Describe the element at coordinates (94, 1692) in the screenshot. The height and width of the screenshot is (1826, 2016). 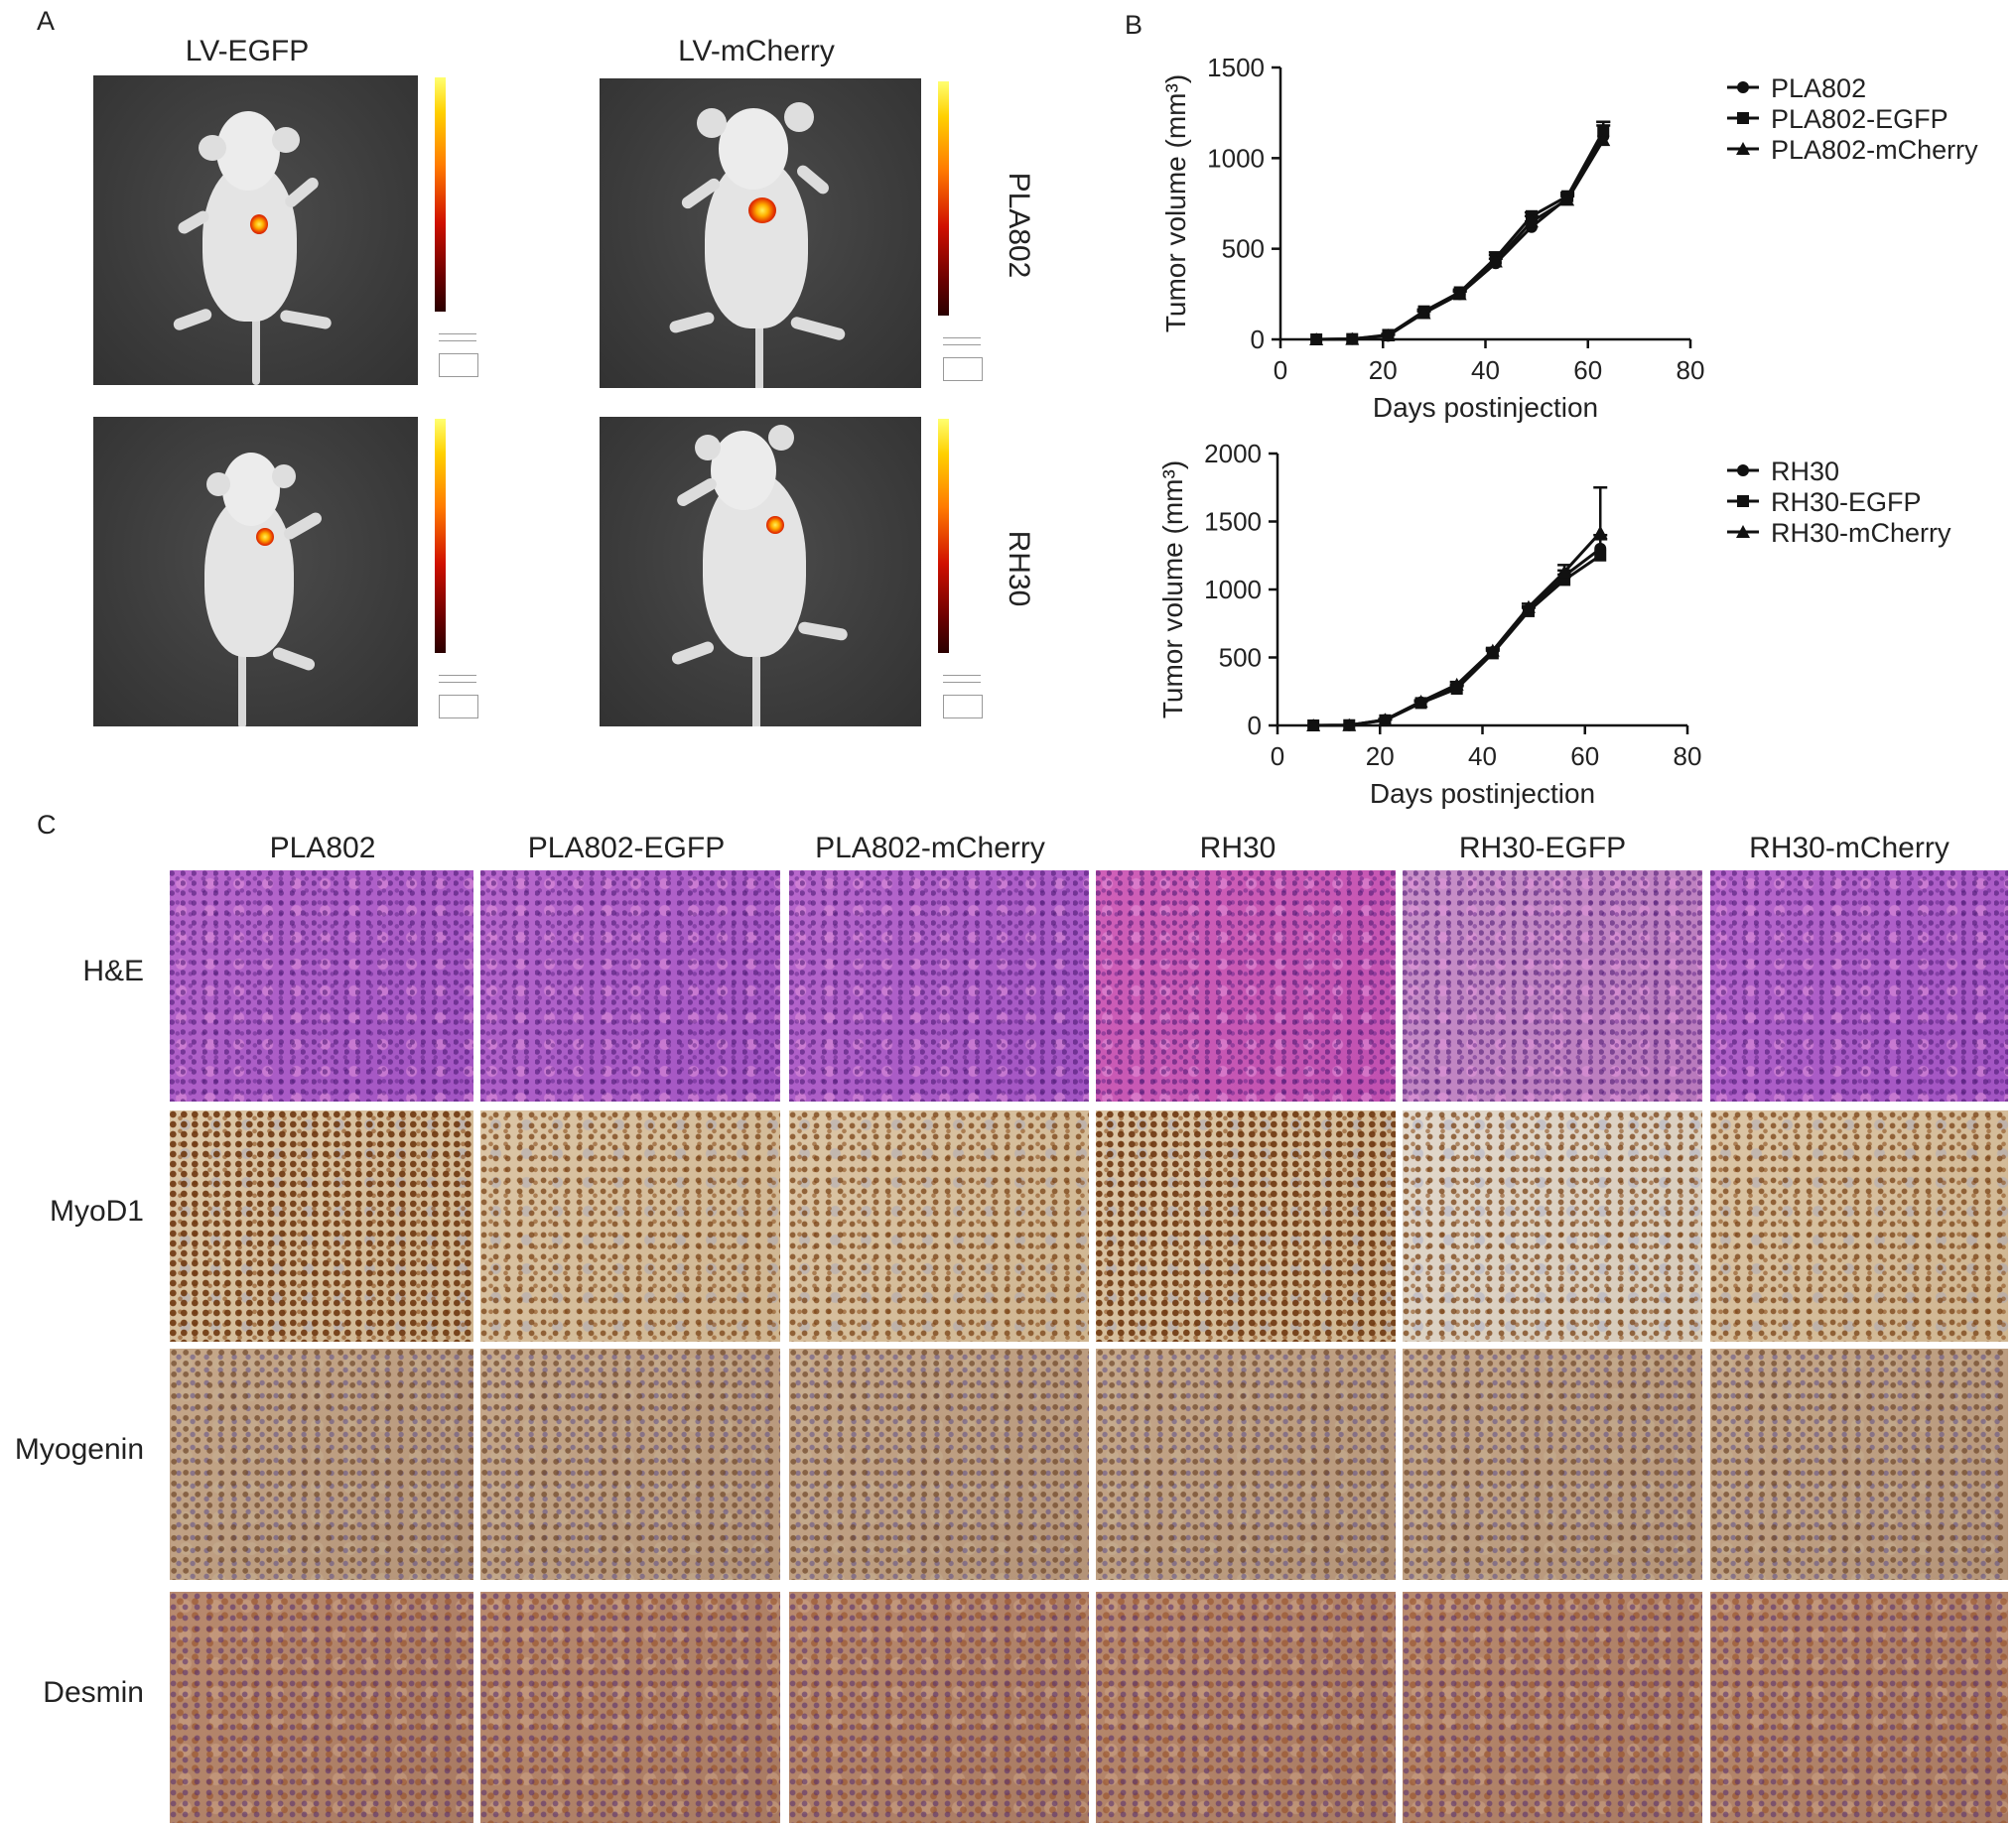
I see `histology-row-label: Desmin` at that location.